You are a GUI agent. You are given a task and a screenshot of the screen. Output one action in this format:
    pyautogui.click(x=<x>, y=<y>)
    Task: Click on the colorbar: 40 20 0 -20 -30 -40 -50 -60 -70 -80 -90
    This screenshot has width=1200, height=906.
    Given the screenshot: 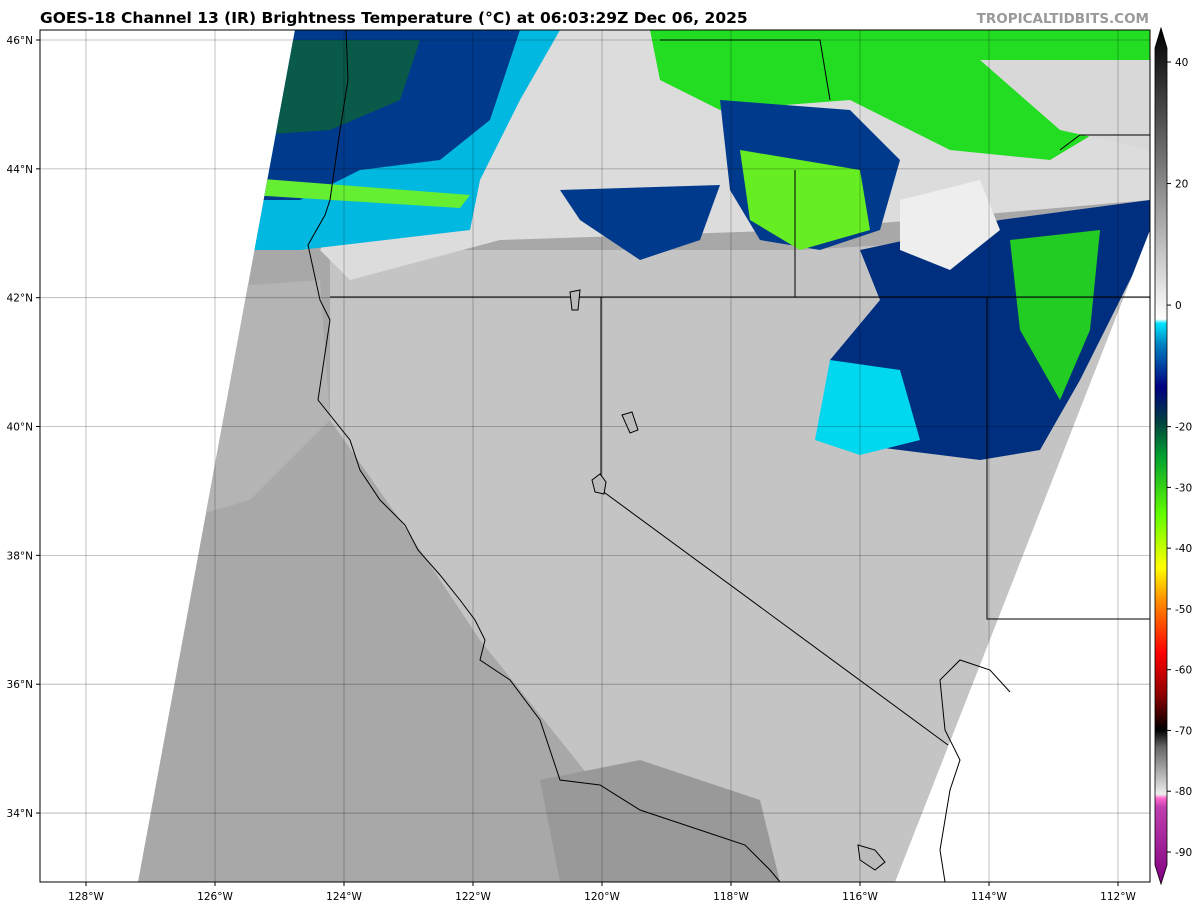 What is the action you would take?
    pyautogui.click(x=1173, y=456)
    